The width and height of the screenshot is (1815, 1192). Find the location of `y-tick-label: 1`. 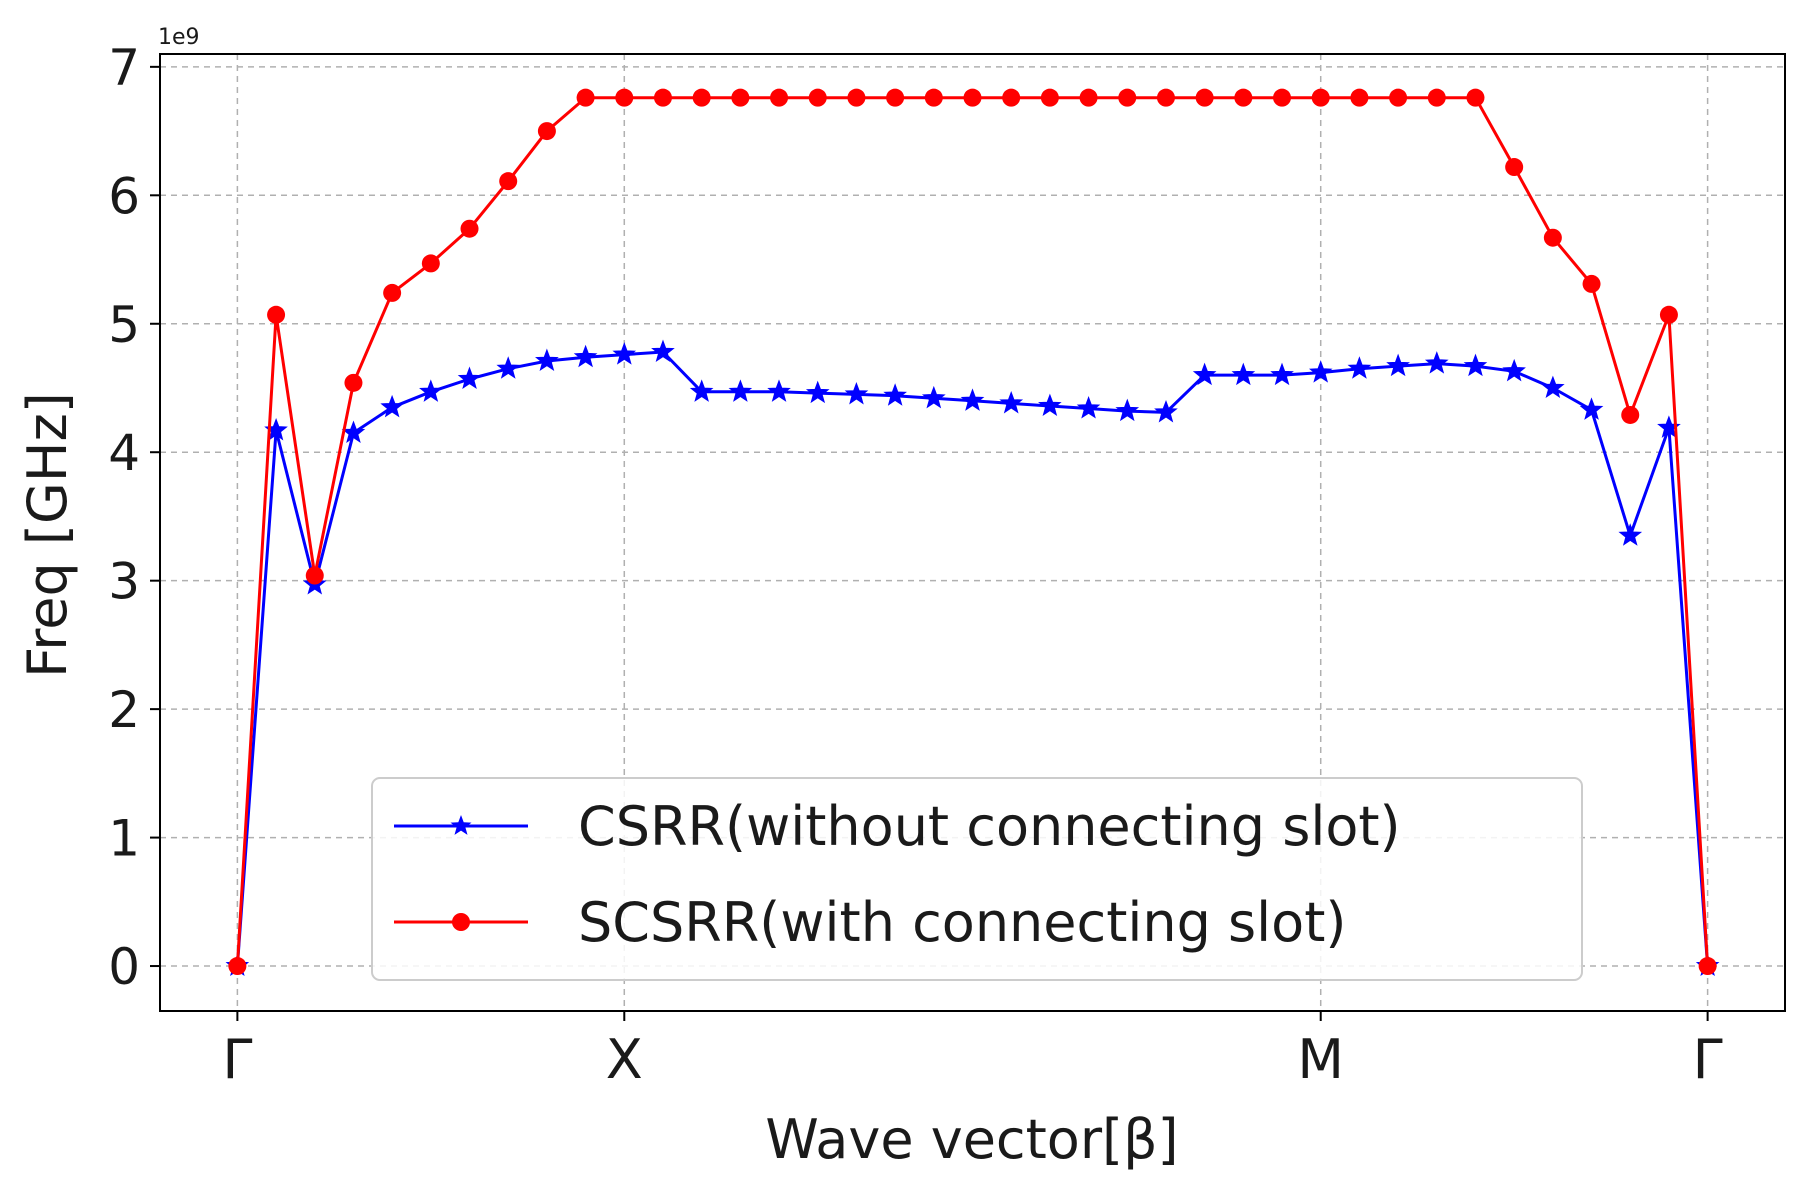

y-tick-label: 1 is located at coordinates (124, 839).